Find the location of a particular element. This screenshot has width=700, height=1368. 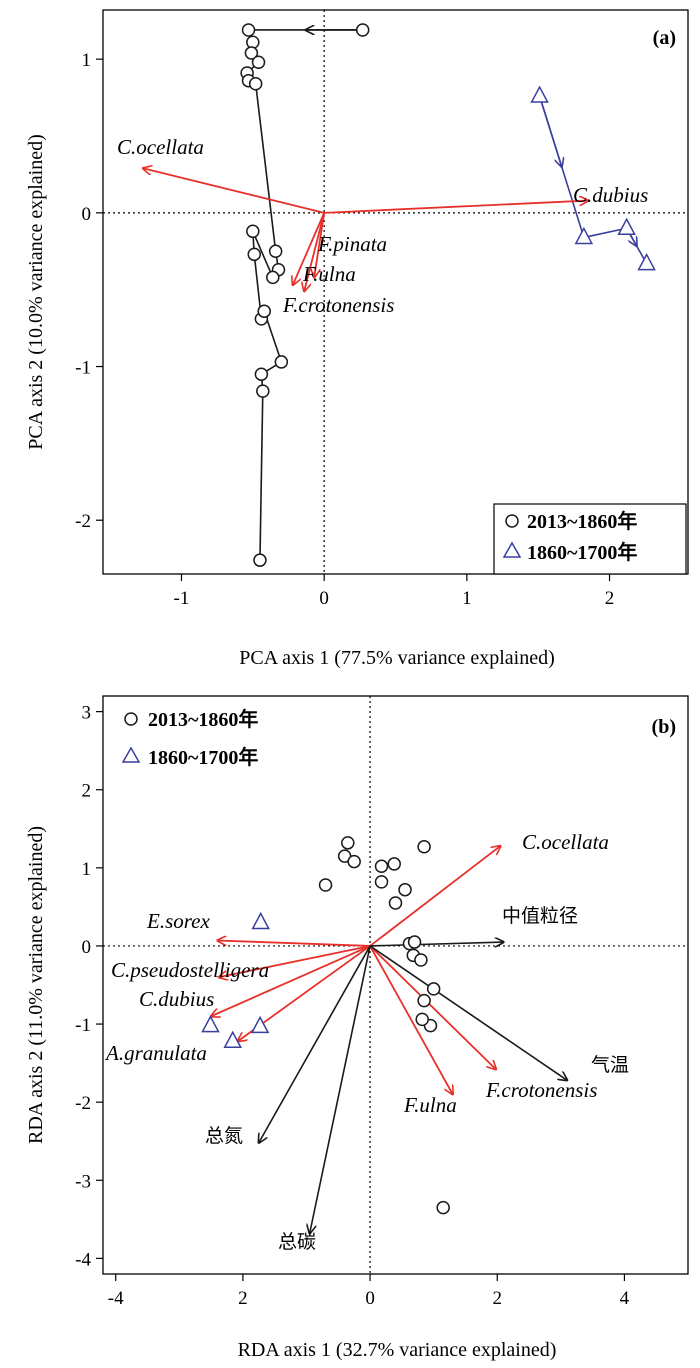

legend-entry-1-a: 2013~1860年 is located at coordinates (582, 521).